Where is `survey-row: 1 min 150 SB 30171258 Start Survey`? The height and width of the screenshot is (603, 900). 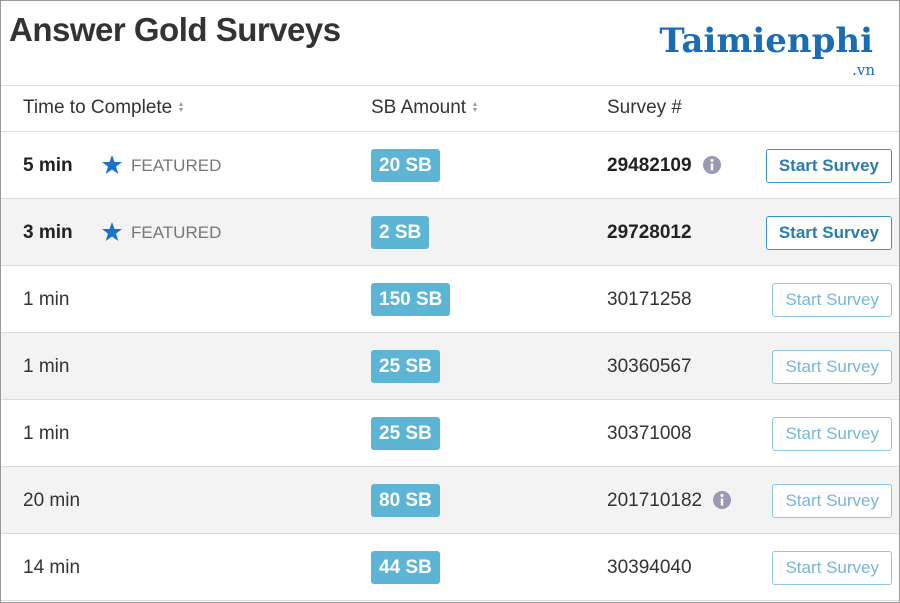
survey-row: 1 min 150 SB 30171258 Start Survey is located at coordinates (450, 299).